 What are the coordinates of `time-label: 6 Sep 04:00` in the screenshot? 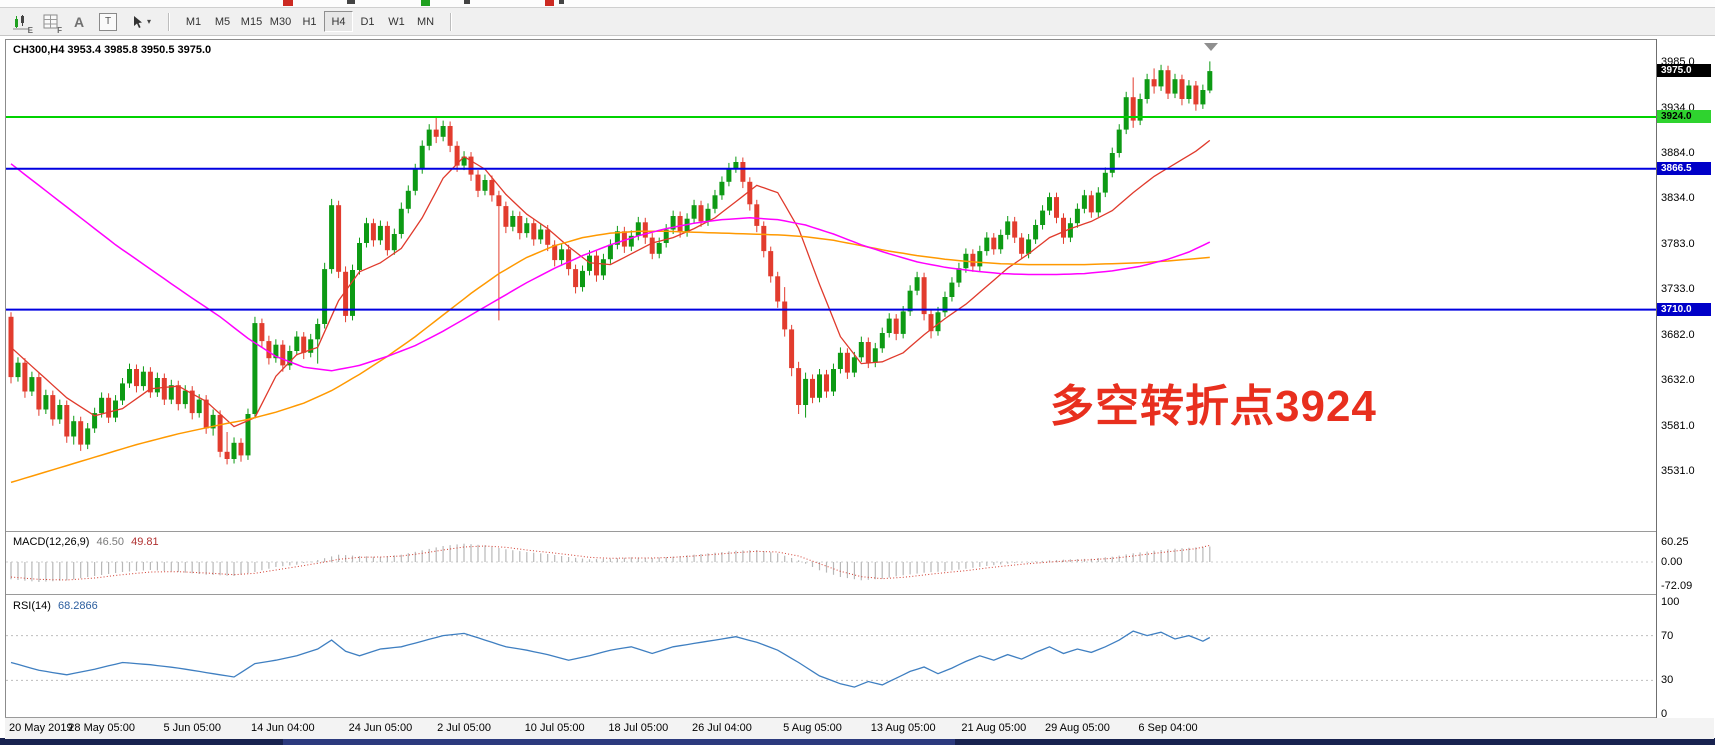 It's located at (1168, 728).